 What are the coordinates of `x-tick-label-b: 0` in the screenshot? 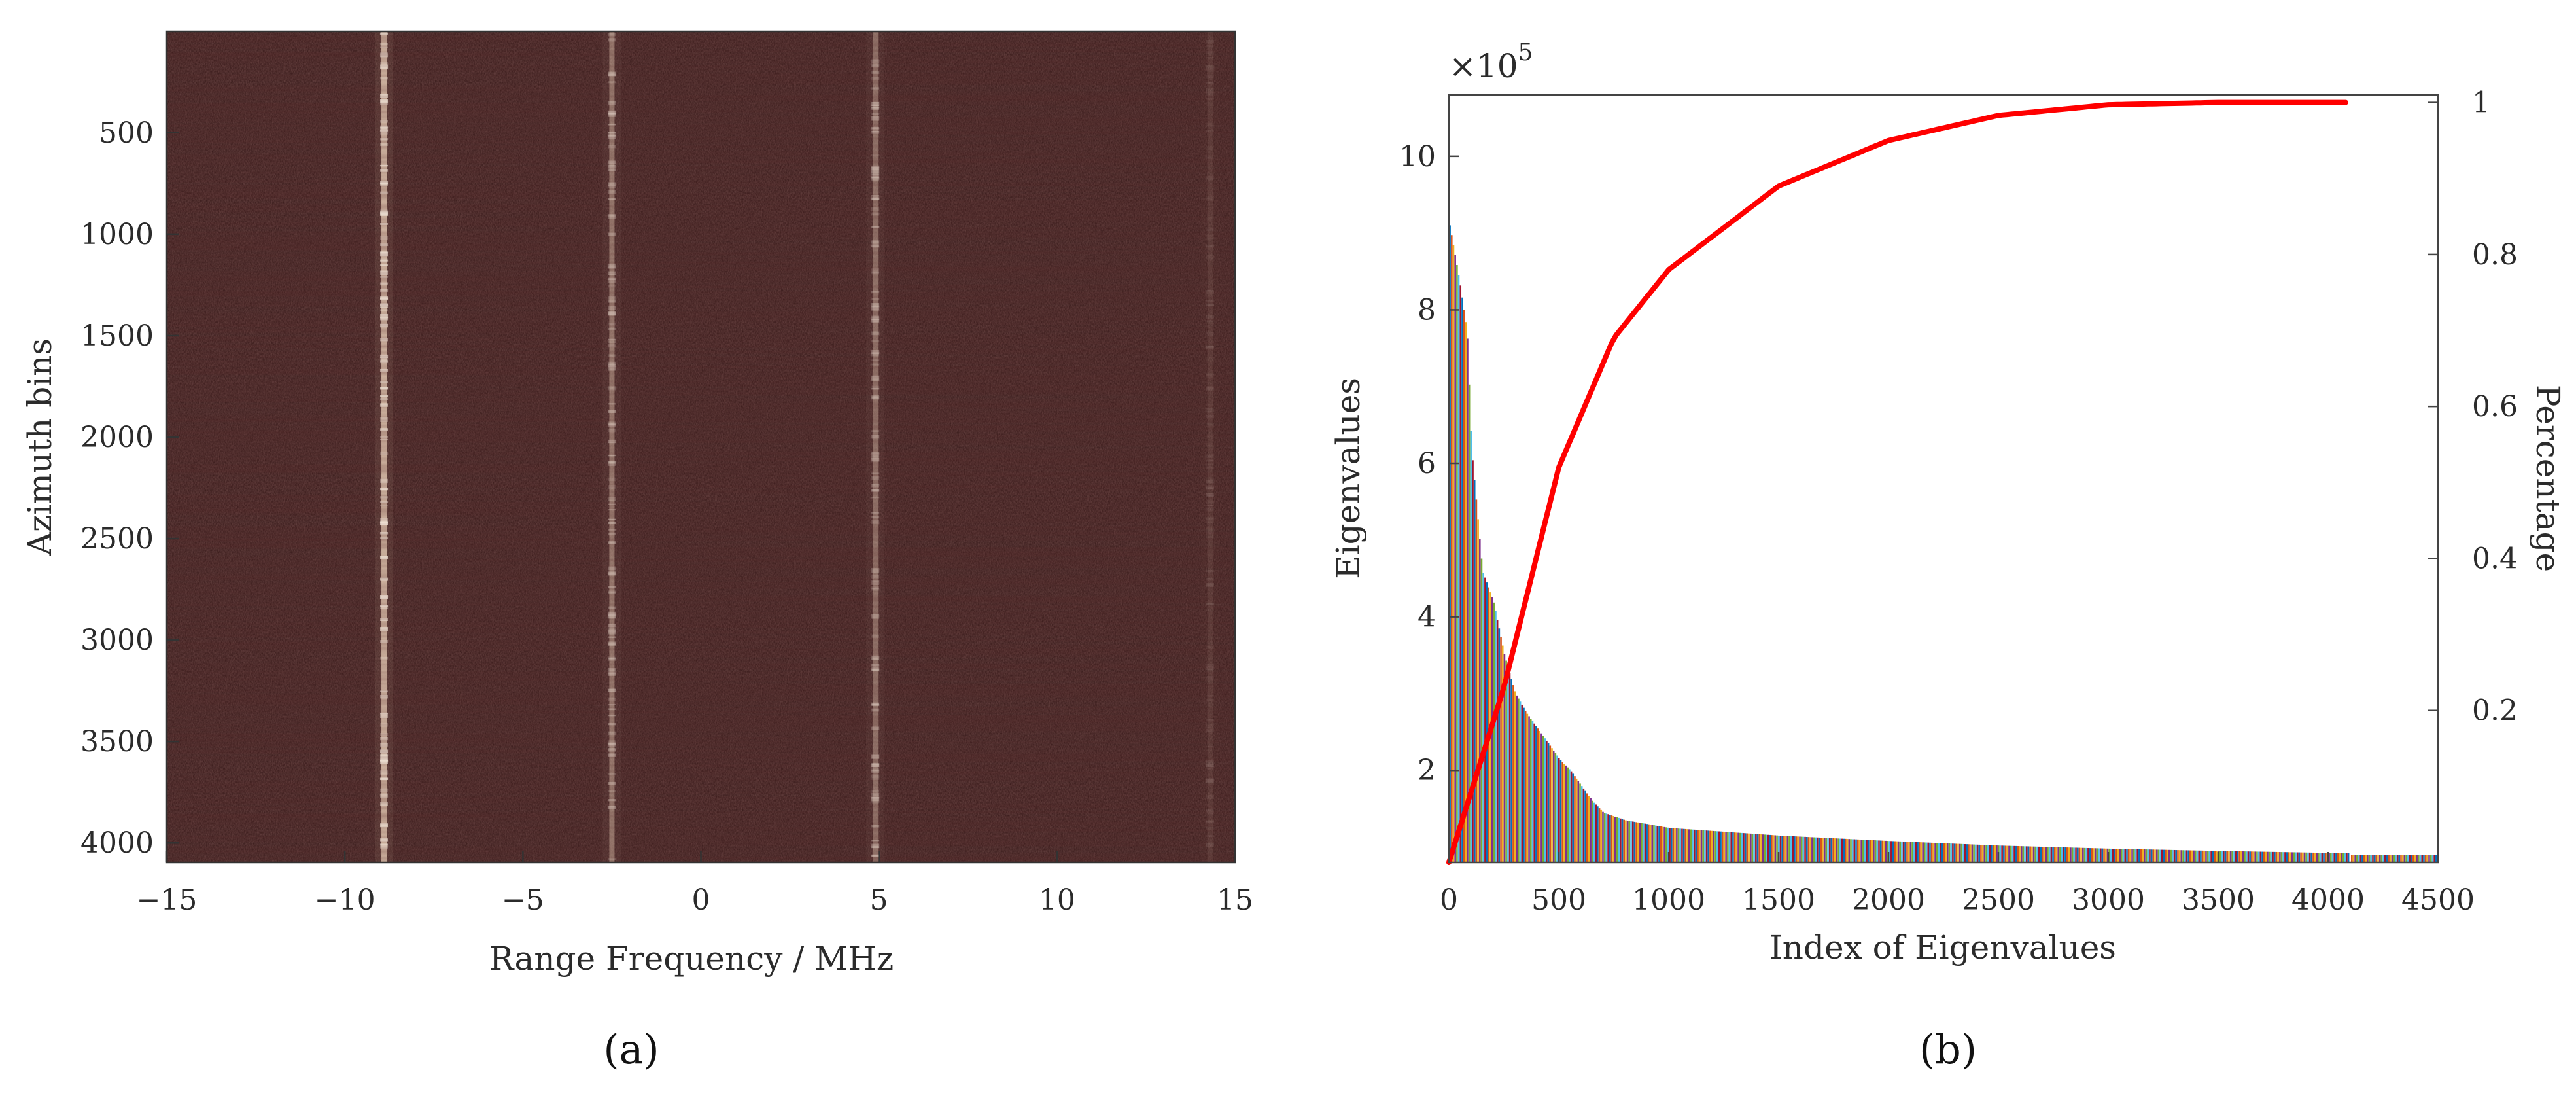 It's located at (1449, 900).